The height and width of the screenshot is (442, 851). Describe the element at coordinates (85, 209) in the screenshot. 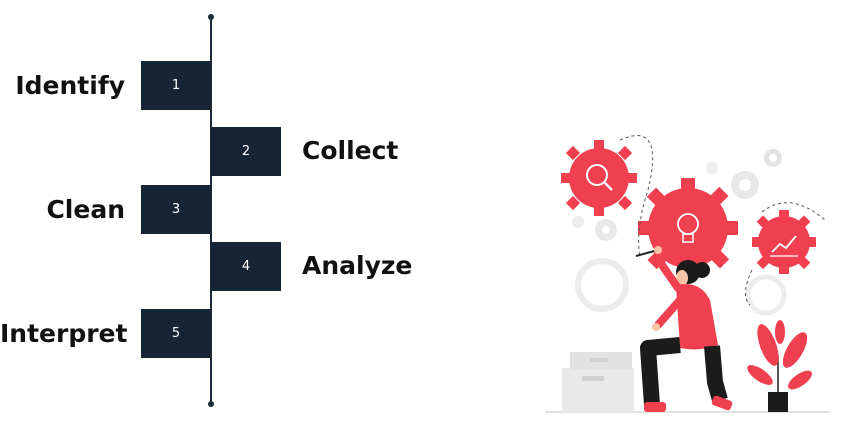

I see `step-label-clean: Clean` at that location.